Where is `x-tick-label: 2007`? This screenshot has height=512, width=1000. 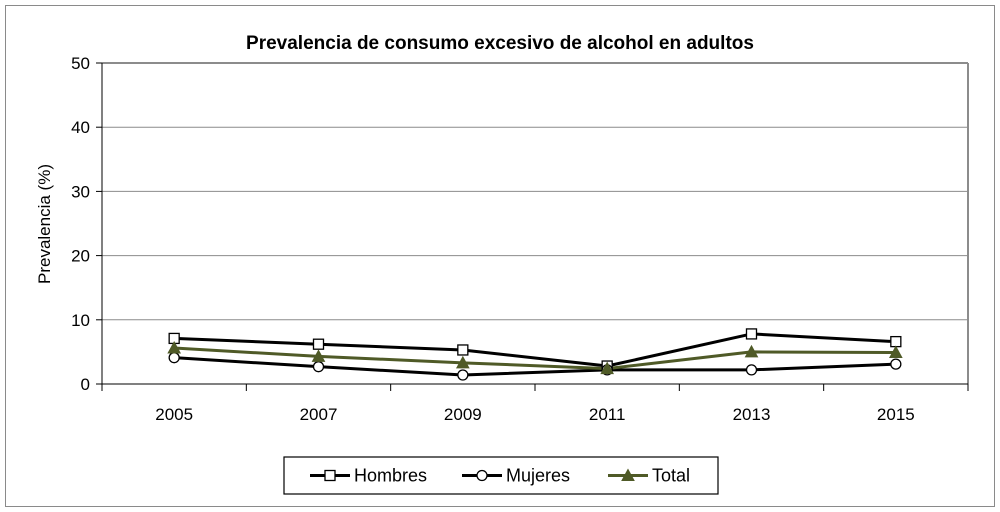 x-tick-label: 2007 is located at coordinates (319, 414).